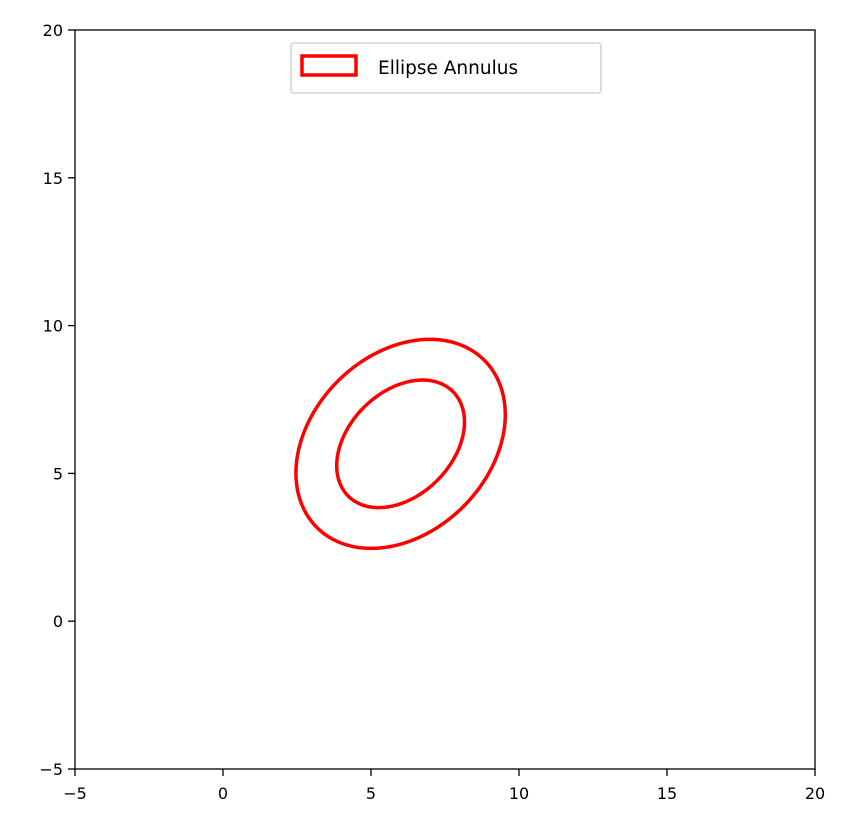  Describe the element at coordinates (444, 786) in the screenshot. I see `x-axis-ticks: −5 0 5 10 15 20` at that location.